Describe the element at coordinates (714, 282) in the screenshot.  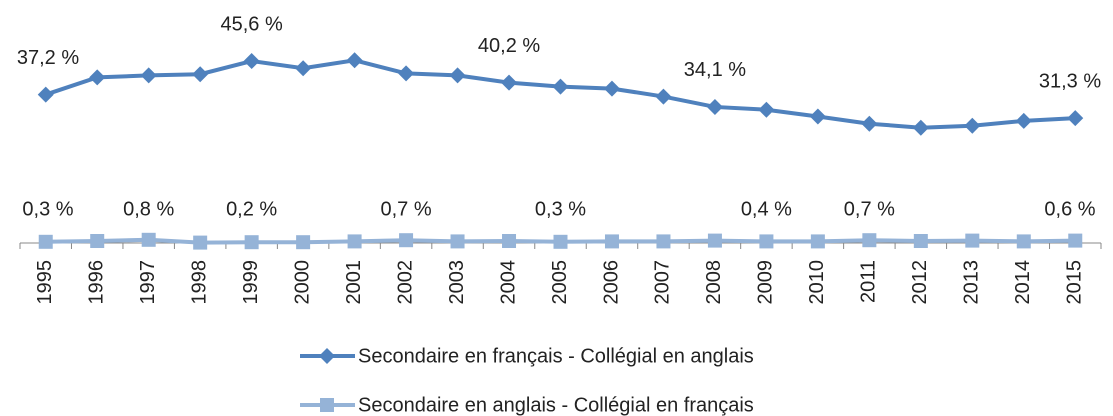
I see `x-tick-label: 2008` at that location.